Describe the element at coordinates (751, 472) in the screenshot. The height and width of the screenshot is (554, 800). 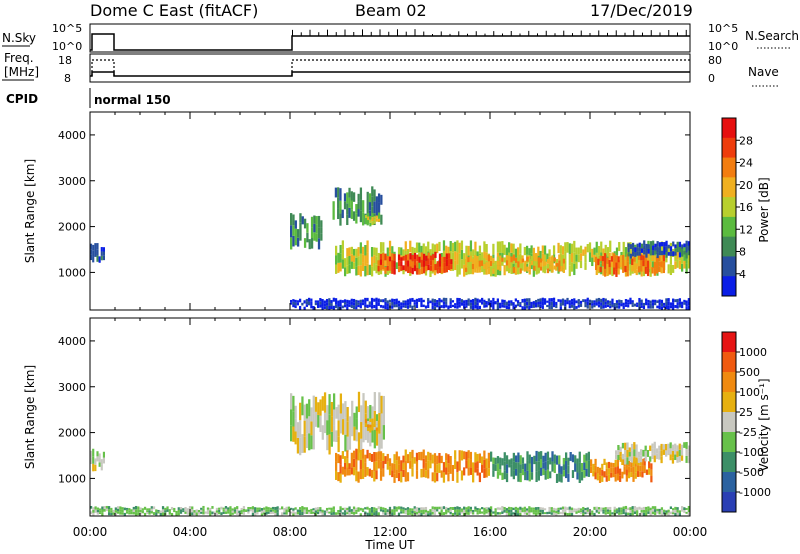
I see `colorbar-tick-label: -500` at that location.